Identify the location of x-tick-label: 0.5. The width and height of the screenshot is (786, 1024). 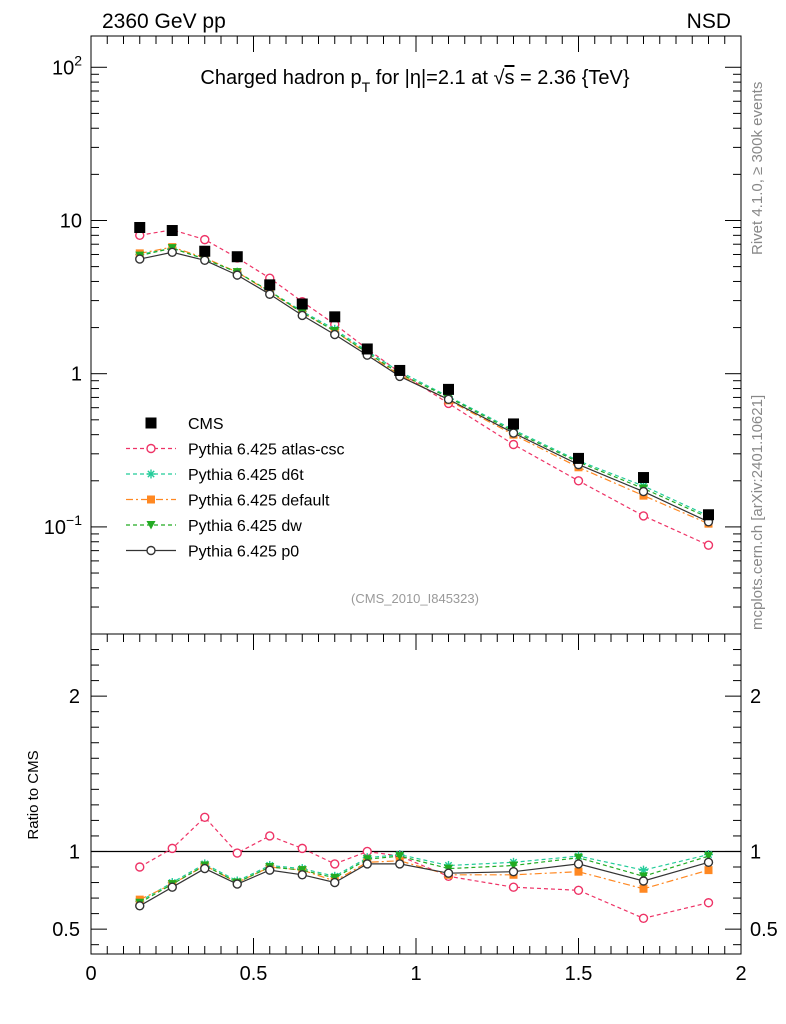
(254, 974).